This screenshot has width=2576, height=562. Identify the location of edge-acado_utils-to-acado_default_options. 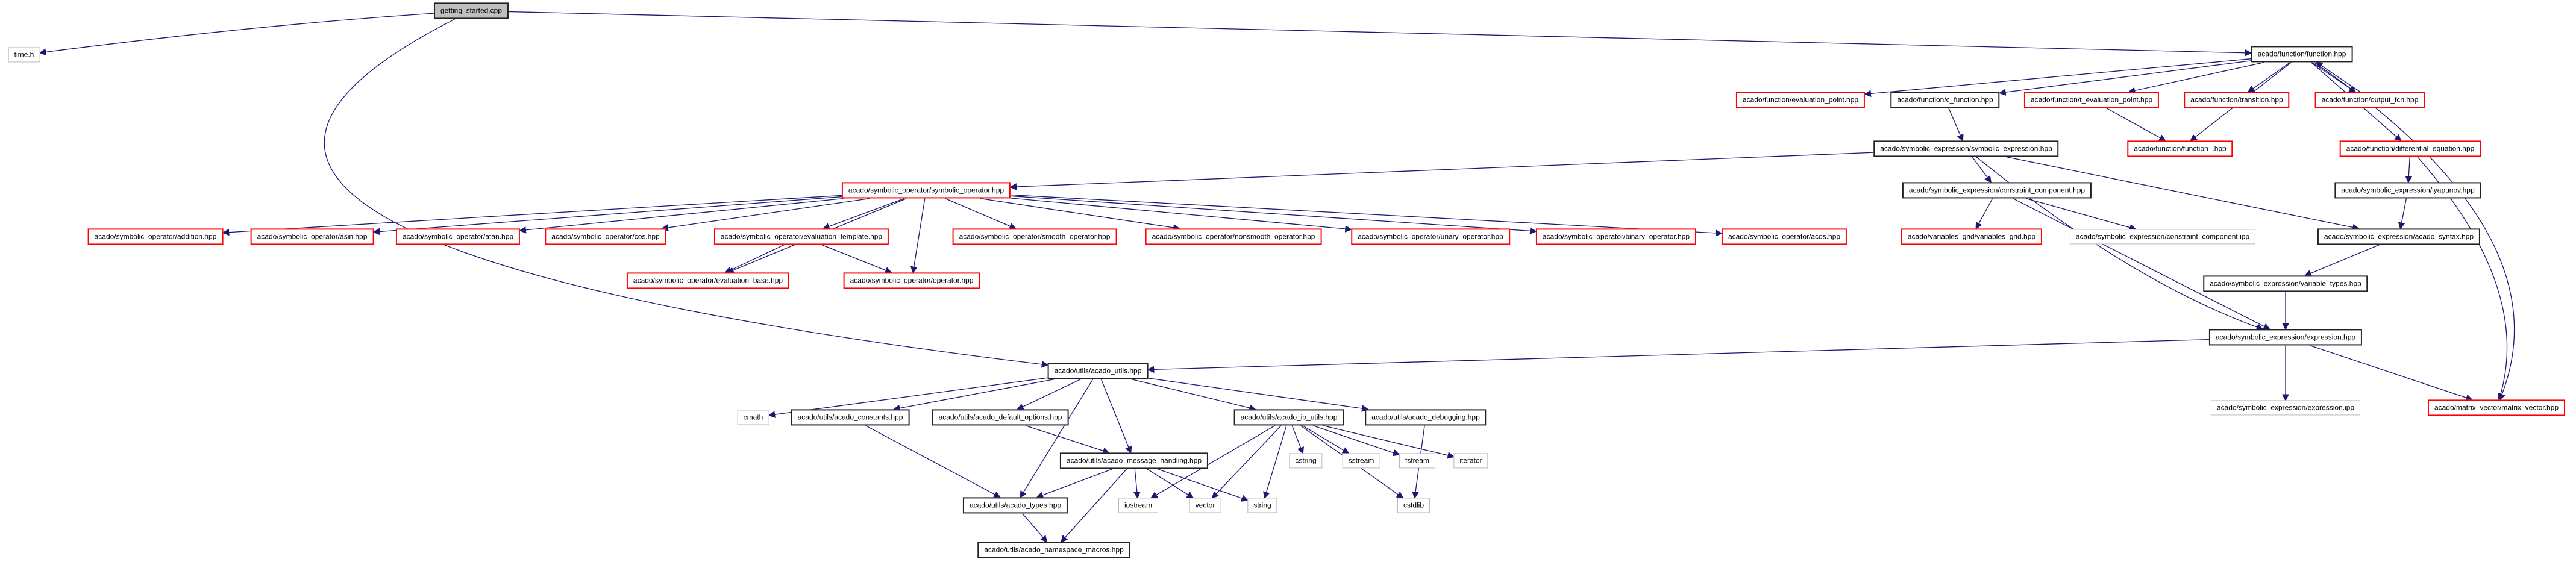
(1049, 395).